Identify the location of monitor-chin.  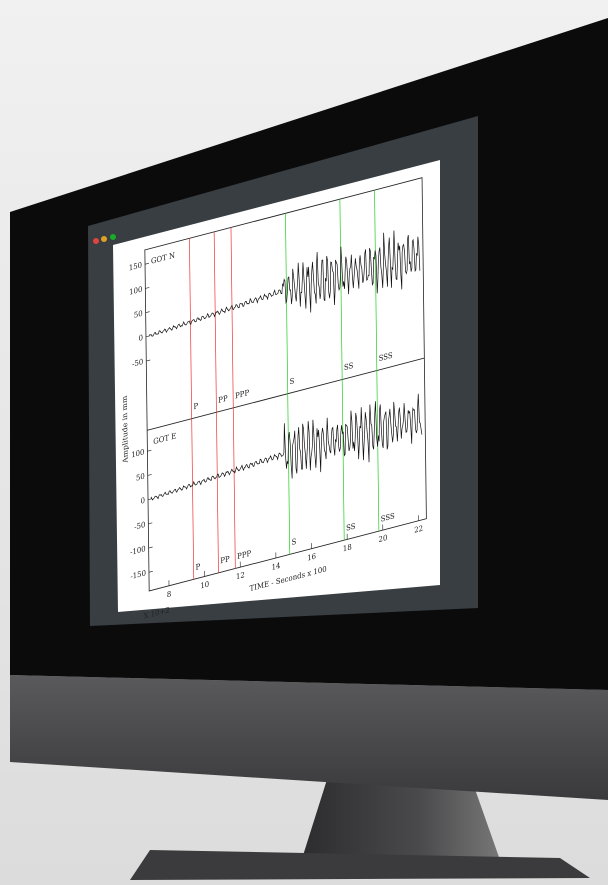
(309, 737).